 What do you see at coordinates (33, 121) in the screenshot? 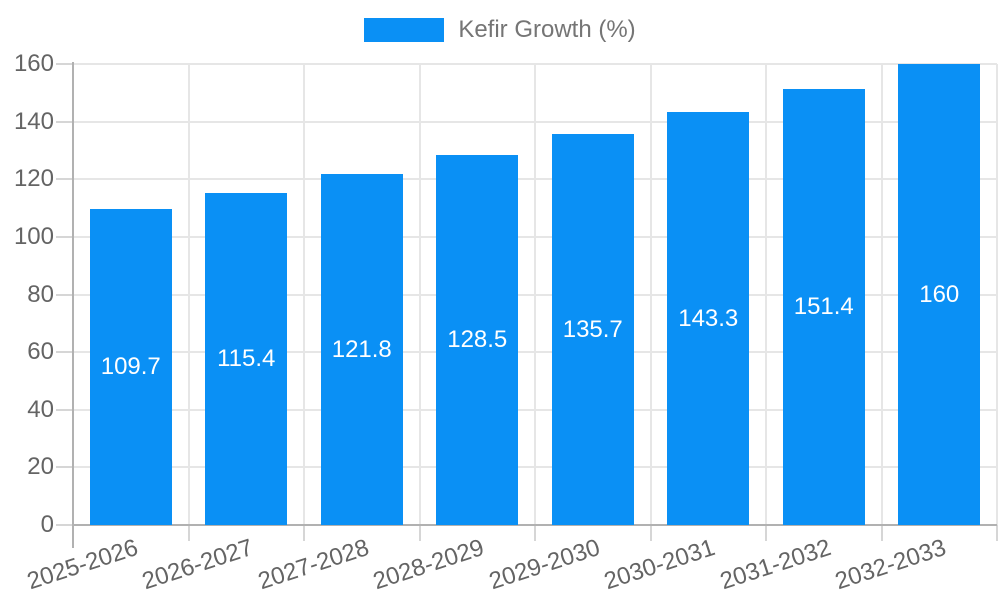
I see `y-axis-label: 140` at bounding box center [33, 121].